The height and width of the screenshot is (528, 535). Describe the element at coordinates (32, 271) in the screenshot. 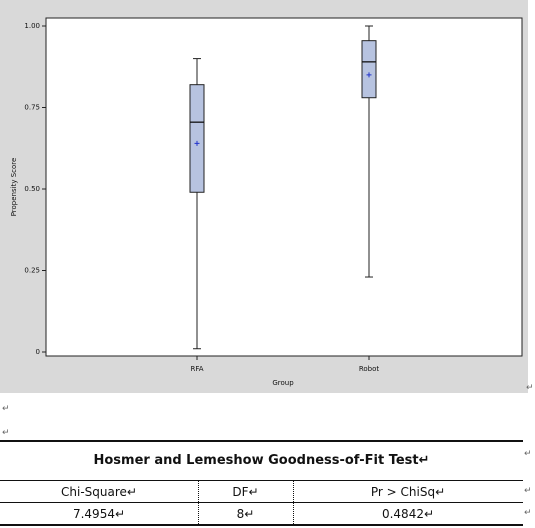

I see `y-tick-label: 0.25` at that location.